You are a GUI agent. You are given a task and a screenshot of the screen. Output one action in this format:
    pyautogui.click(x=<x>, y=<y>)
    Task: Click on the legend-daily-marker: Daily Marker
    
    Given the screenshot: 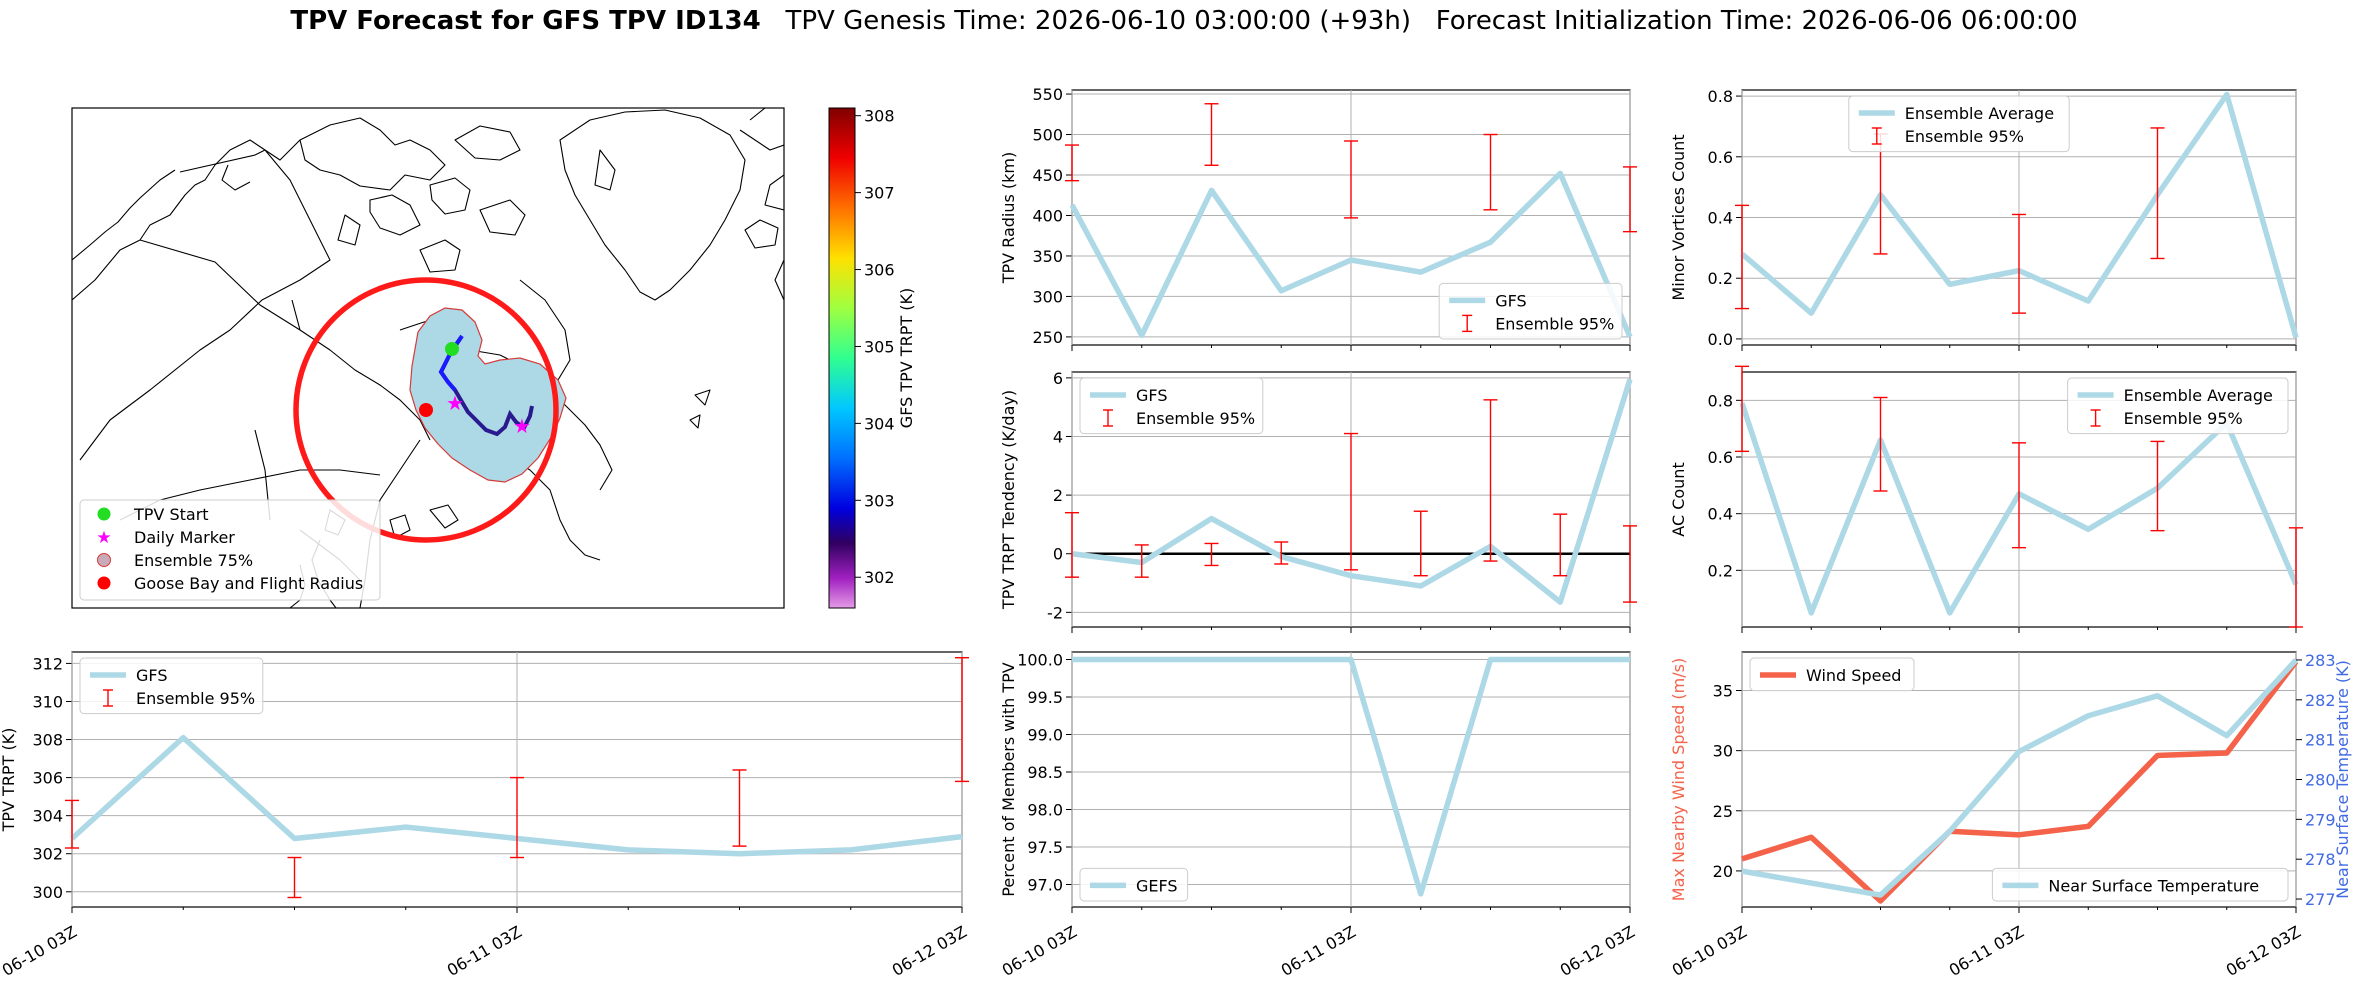 What is the action you would take?
    pyautogui.click(x=184, y=537)
    